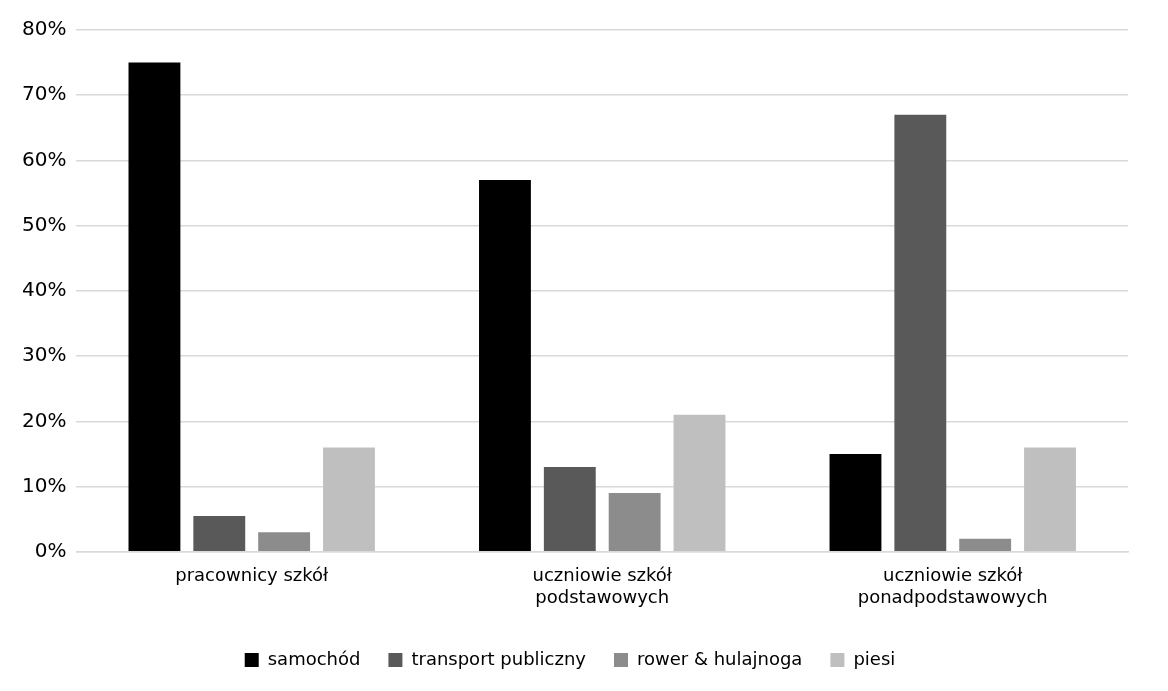 This screenshot has height=691, width=1168. I want to click on y-tick-label: 10%, so click(44, 484).